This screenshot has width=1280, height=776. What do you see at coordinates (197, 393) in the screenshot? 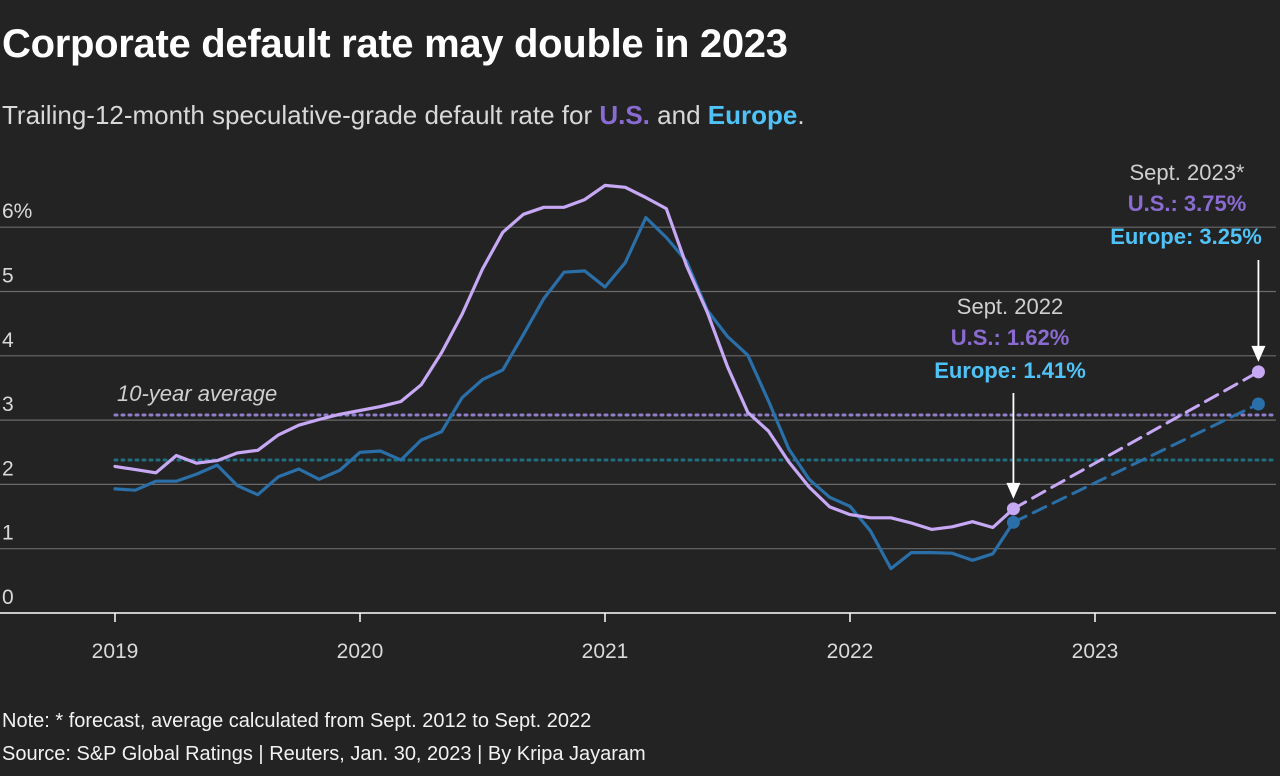
I see `average-label: 10-year average` at bounding box center [197, 393].